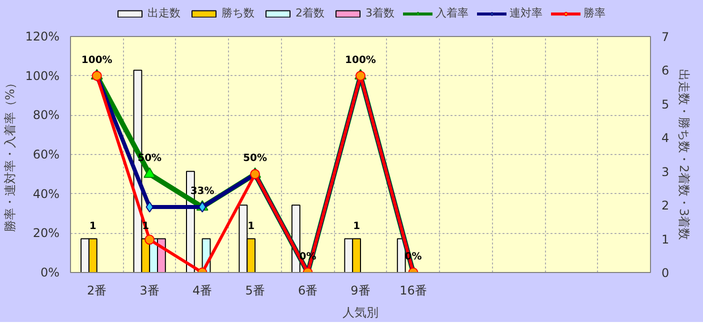  What do you see at coordinates (10, 154) in the screenshot?
I see `y-axis-title: 勝率・連対率・入着率（%）` at bounding box center [10, 154].